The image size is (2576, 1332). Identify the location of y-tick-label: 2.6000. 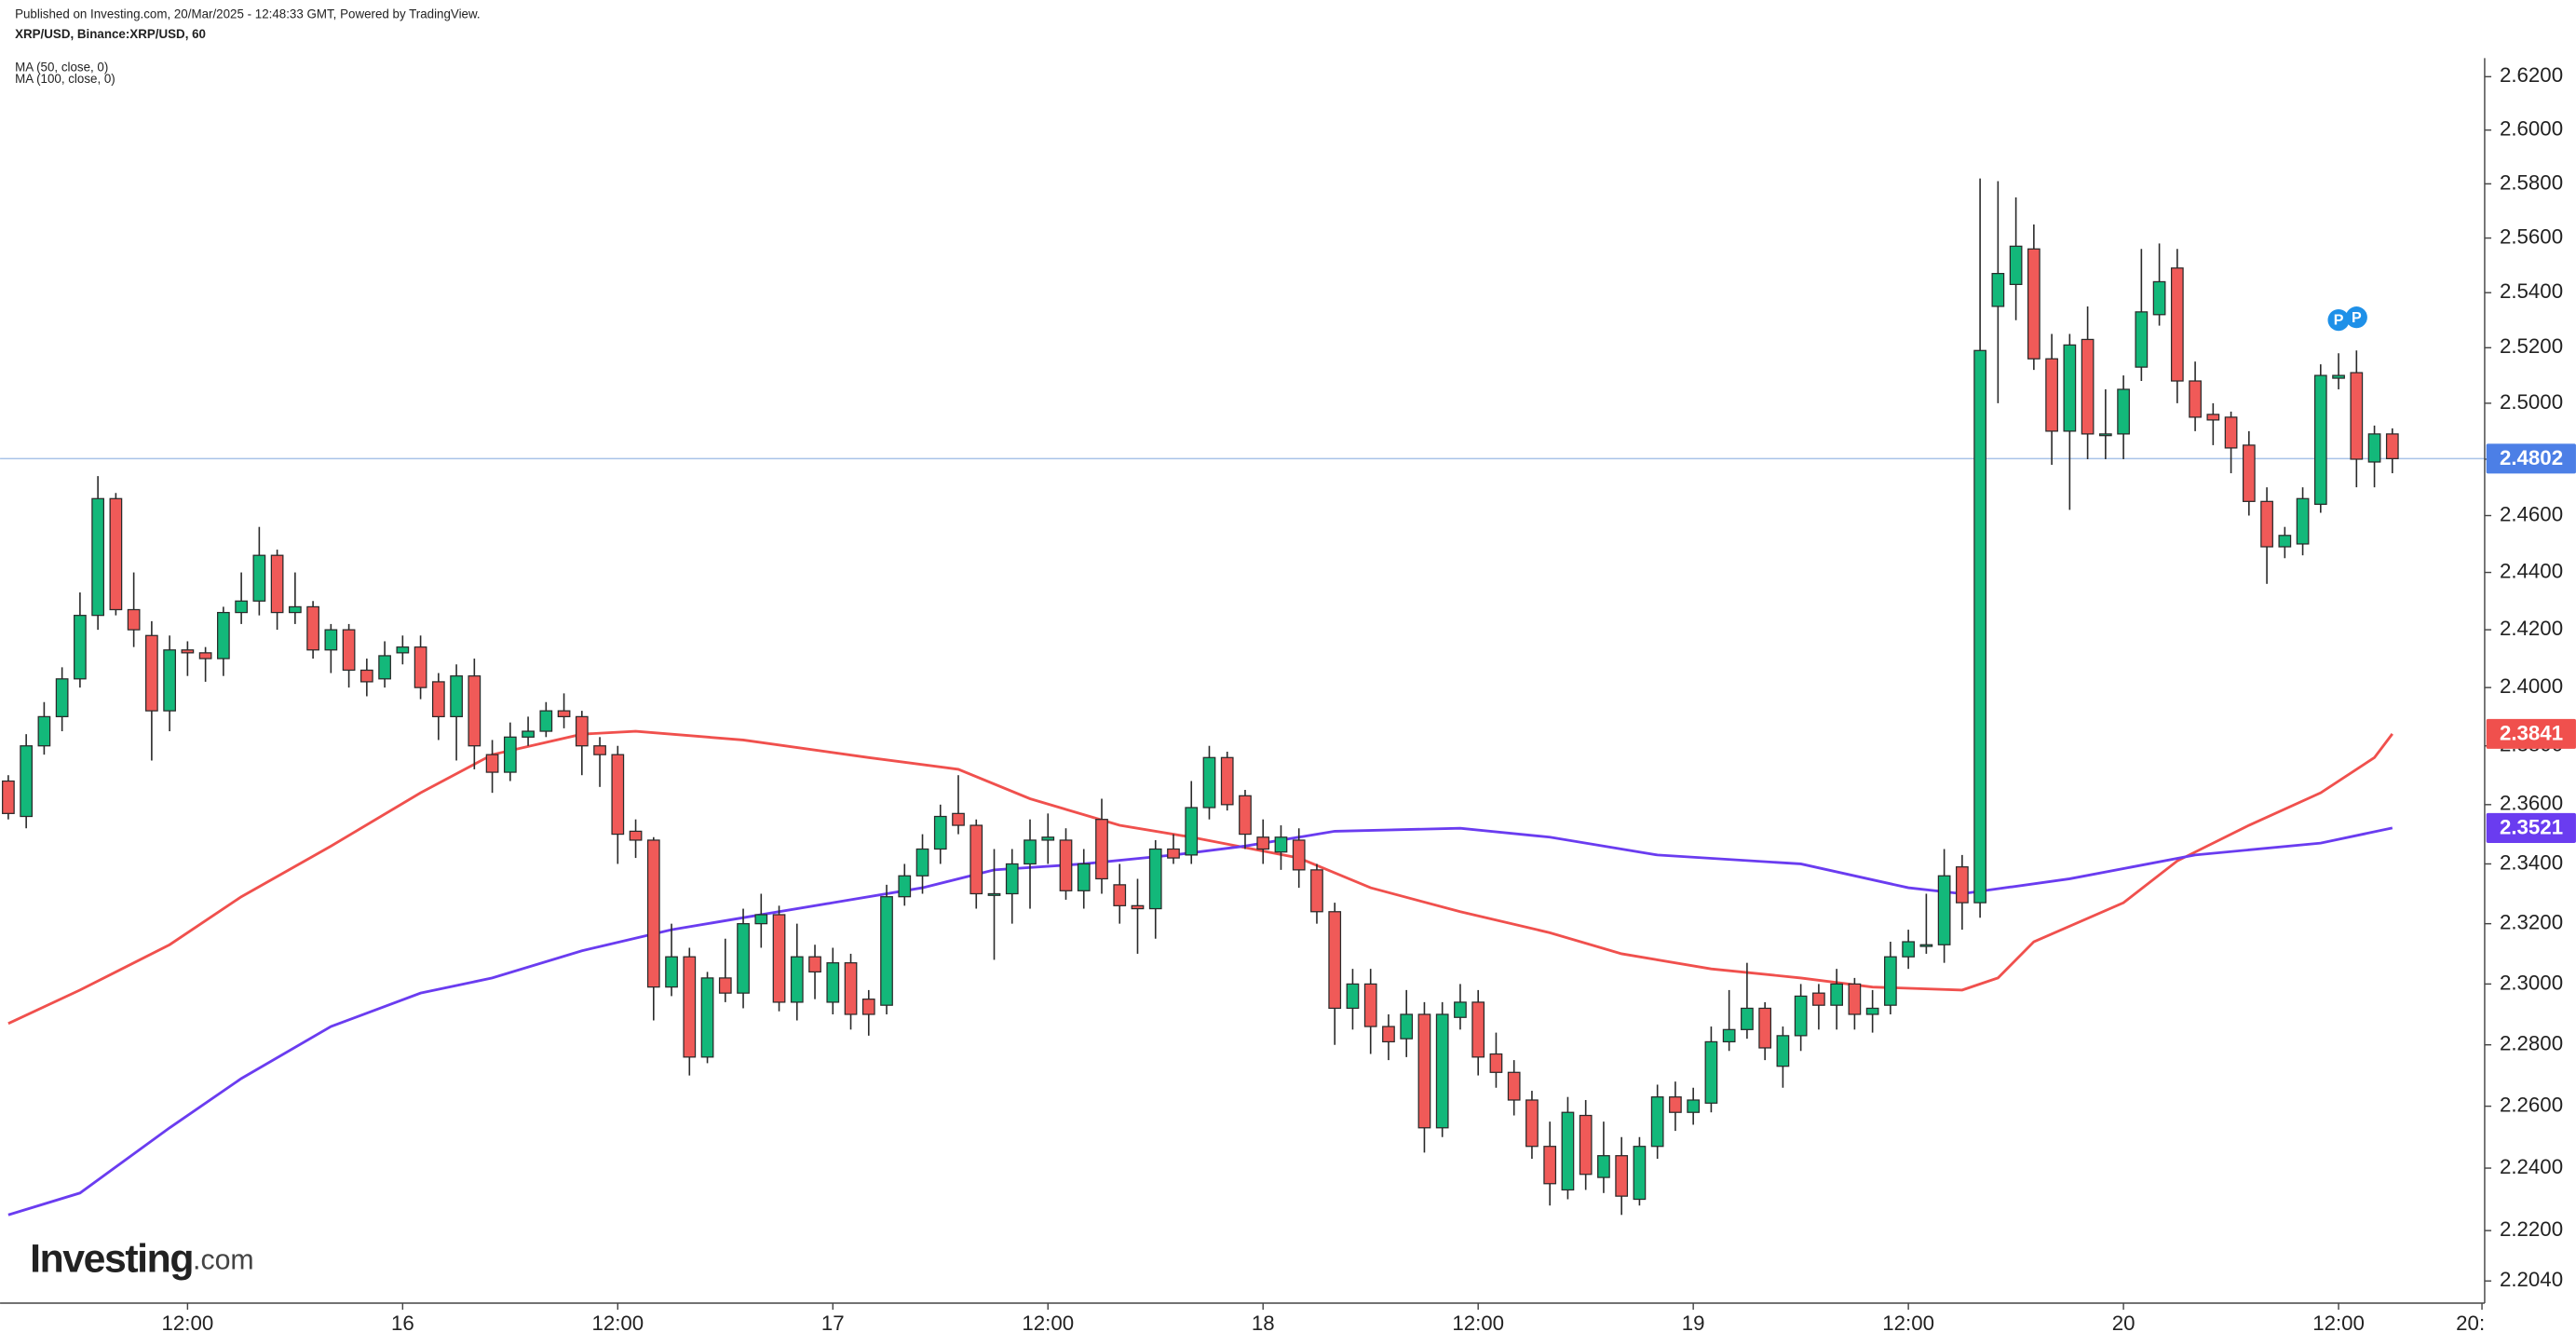
(2531, 129).